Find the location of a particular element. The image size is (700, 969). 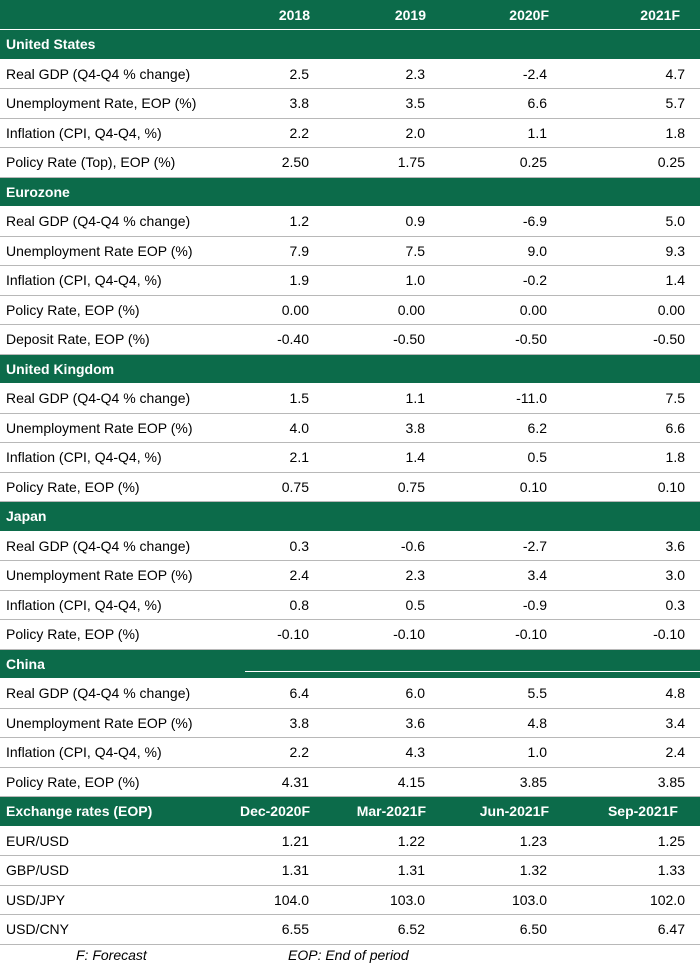

cell-value: 6.2 is located at coordinates (537, 427).